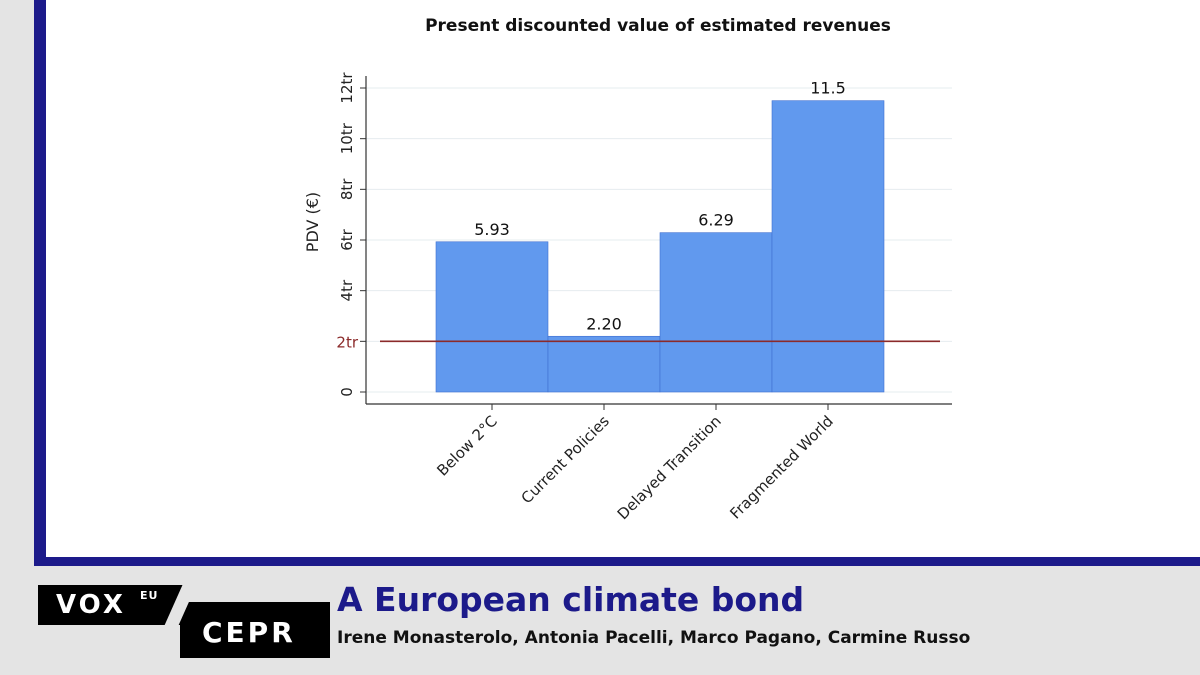 The width and height of the screenshot is (1200, 675). What do you see at coordinates (347, 239) in the screenshot?
I see `y-tick-label: 6tr` at bounding box center [347, 239].